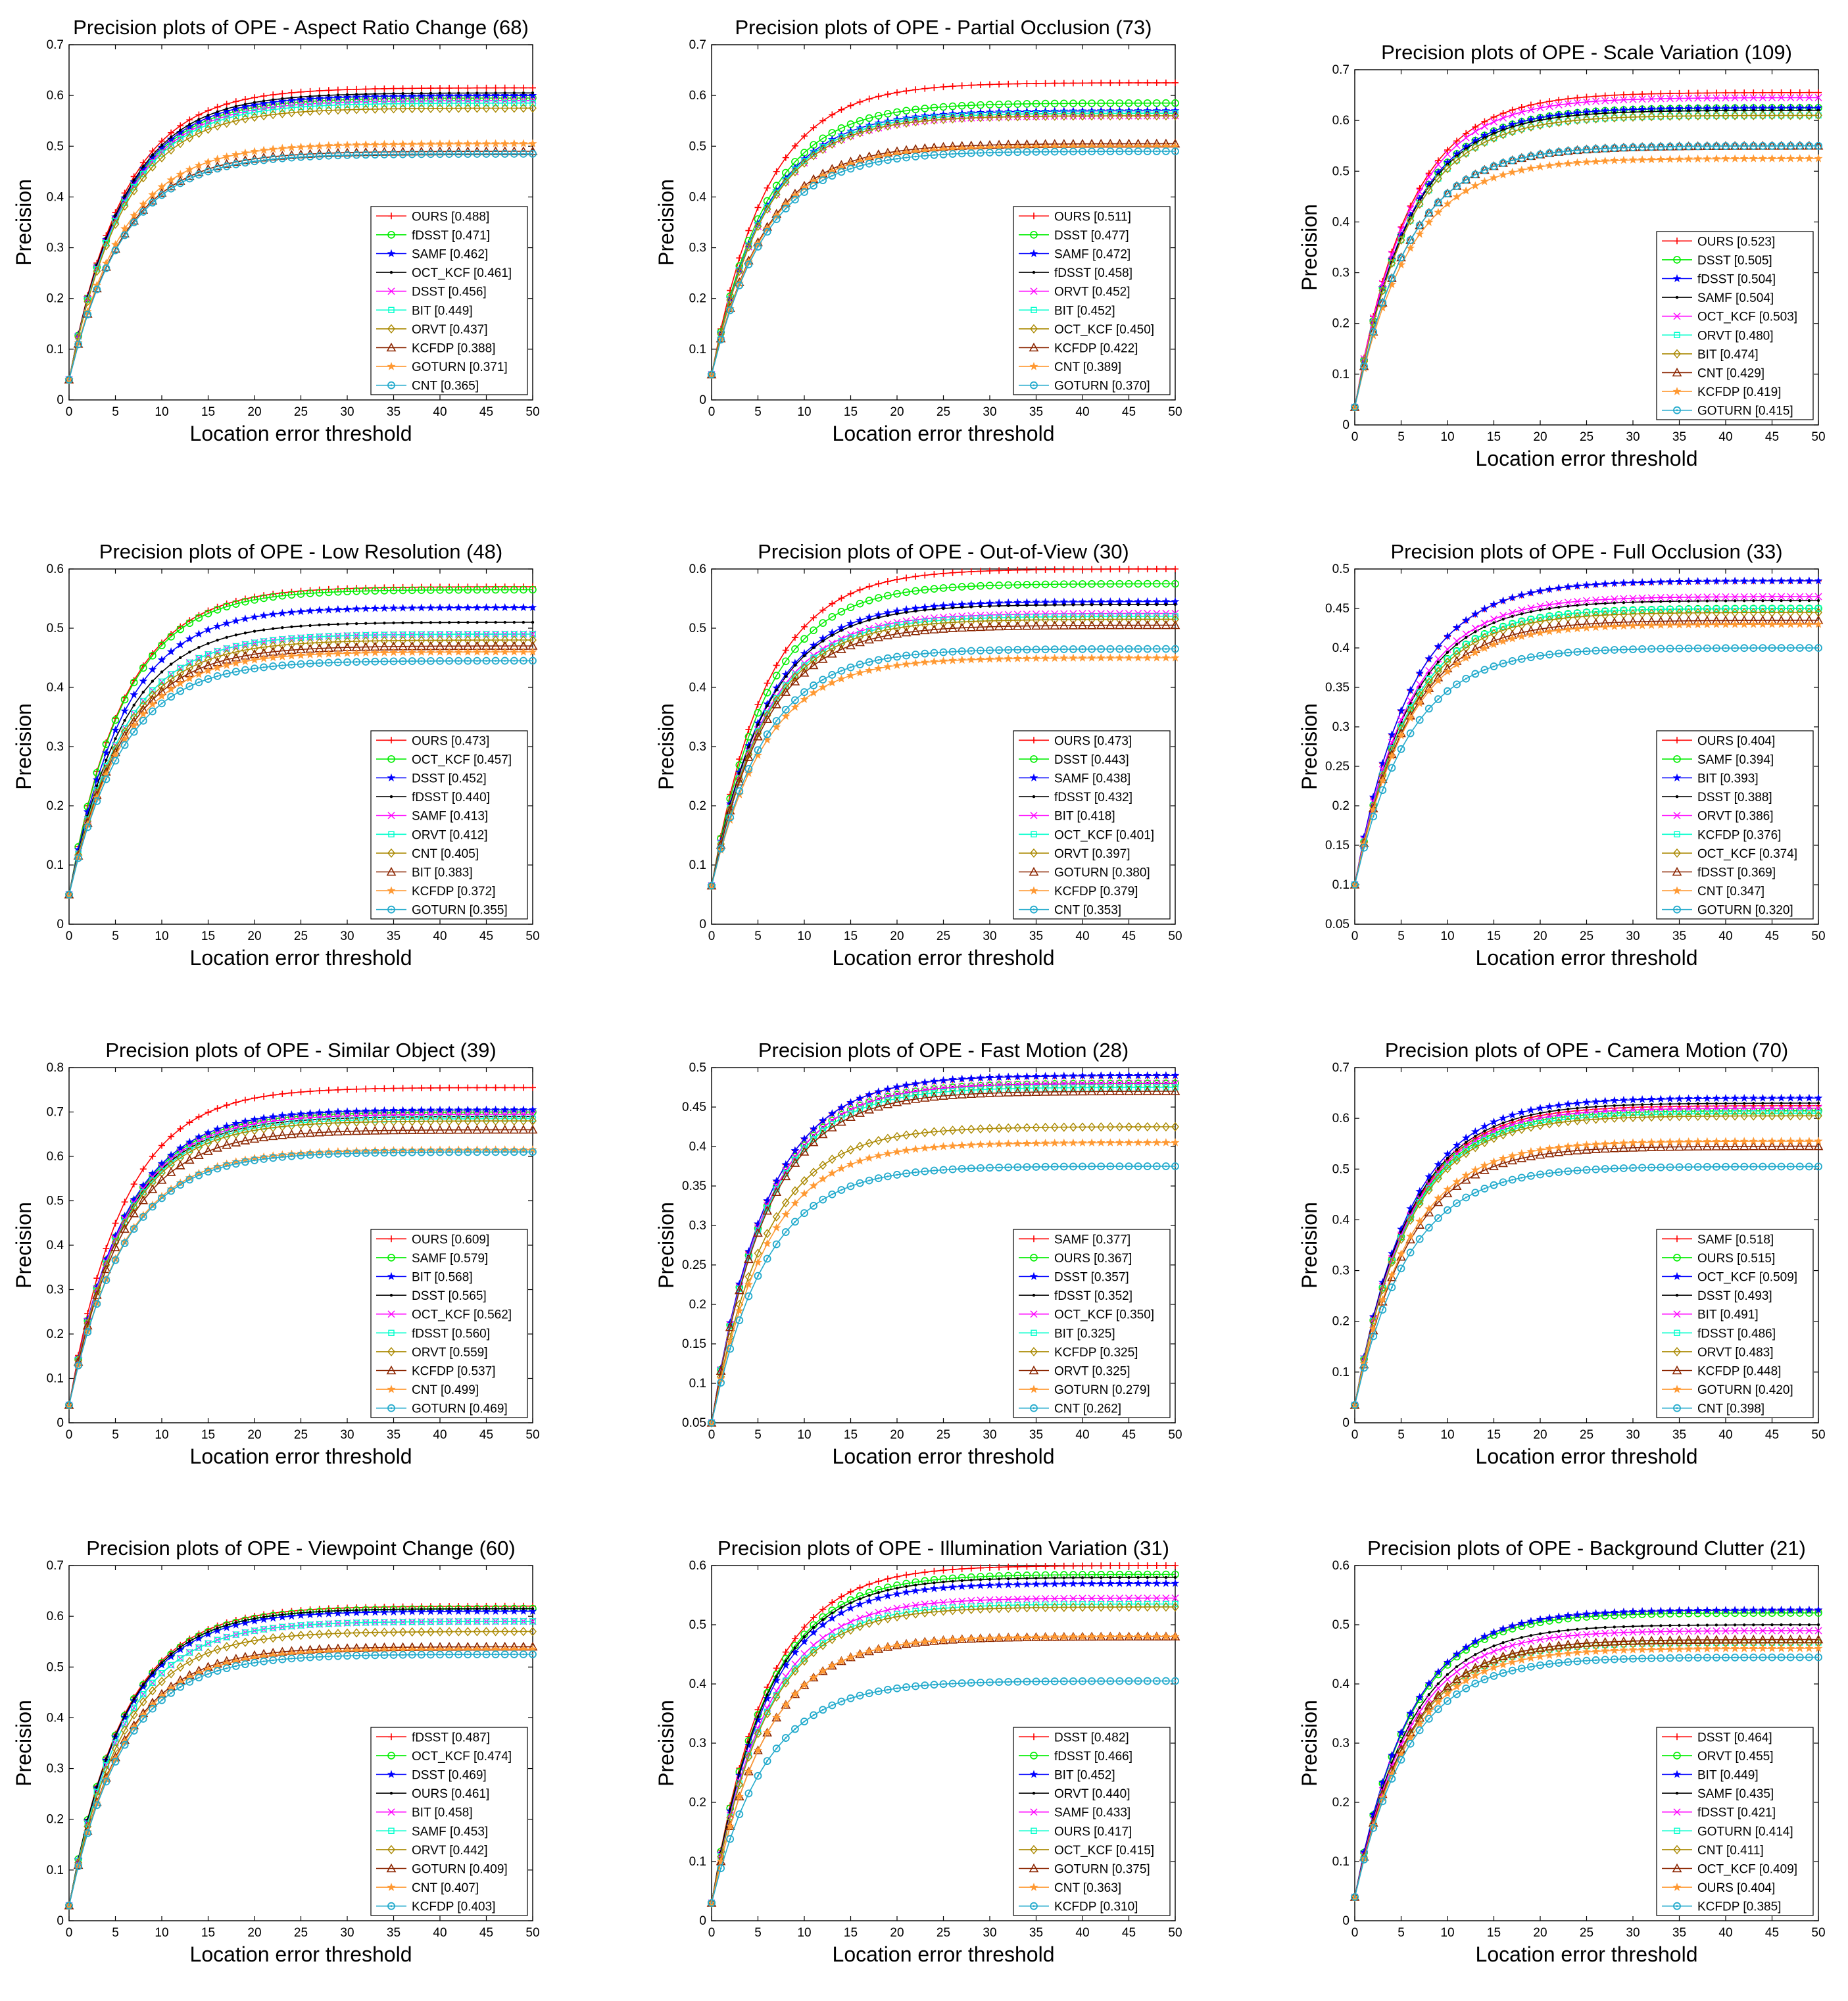 The image size is (1848, 2001). I want to click on y-tick-label: 0, so click(702, 924).